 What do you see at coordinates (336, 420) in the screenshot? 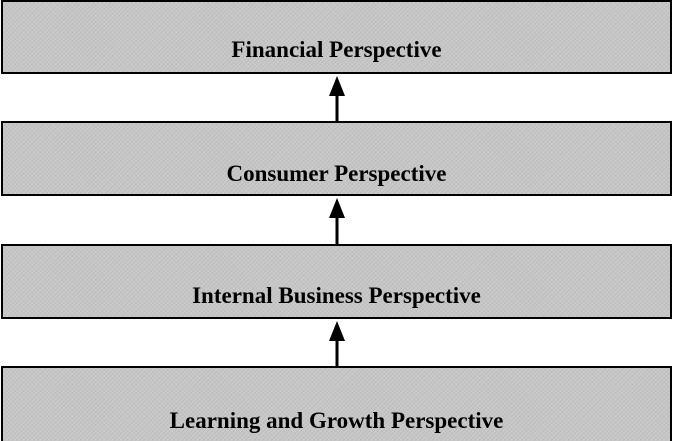
I see `learning-growth-perspective-label: Learning and Growth Perspective` at bounding box center [336, 420].